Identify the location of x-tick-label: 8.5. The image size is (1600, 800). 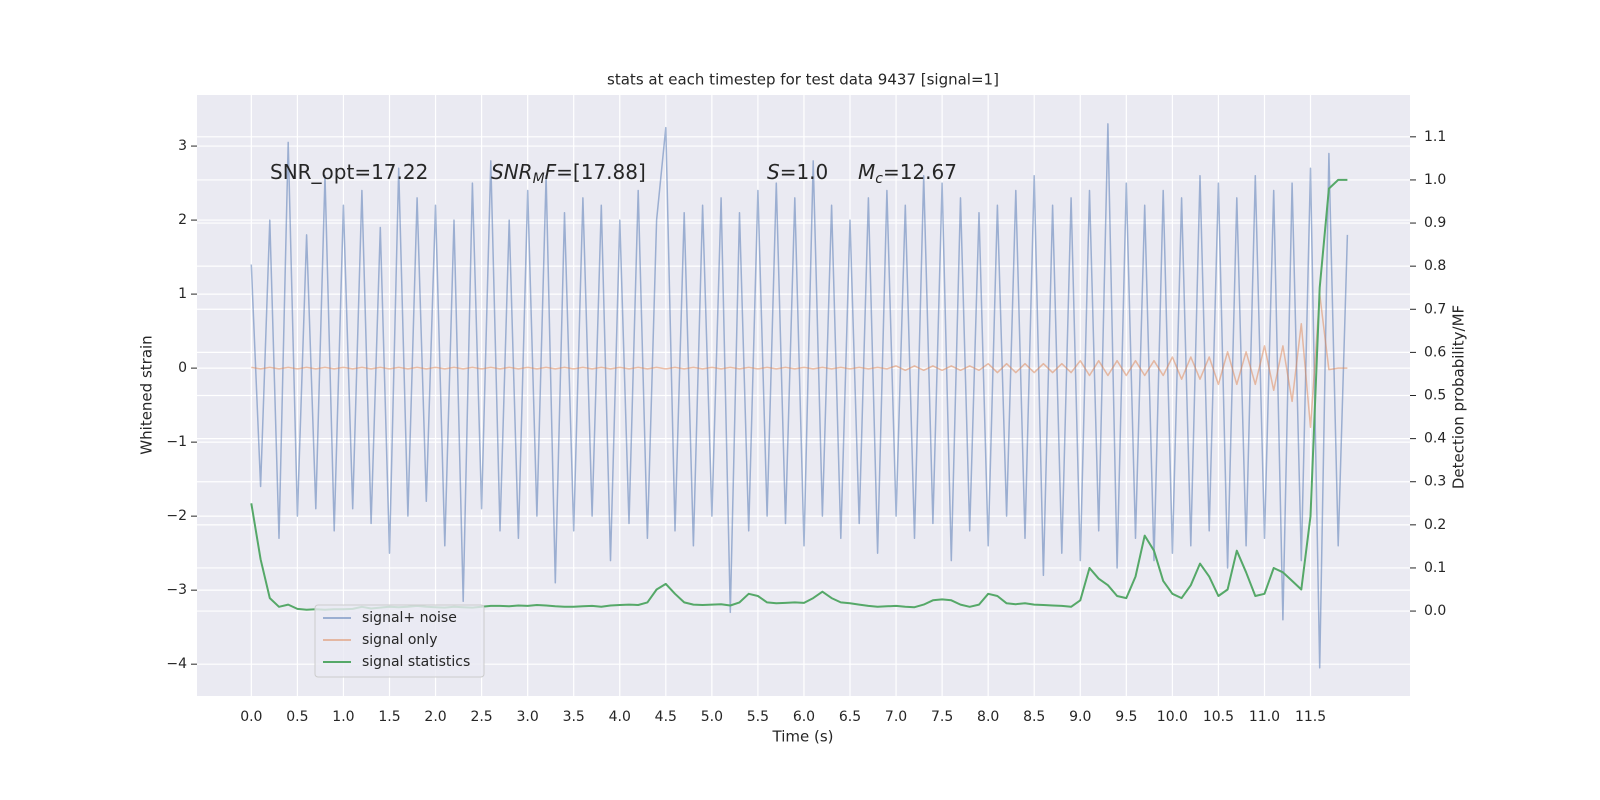
(1034, 717).